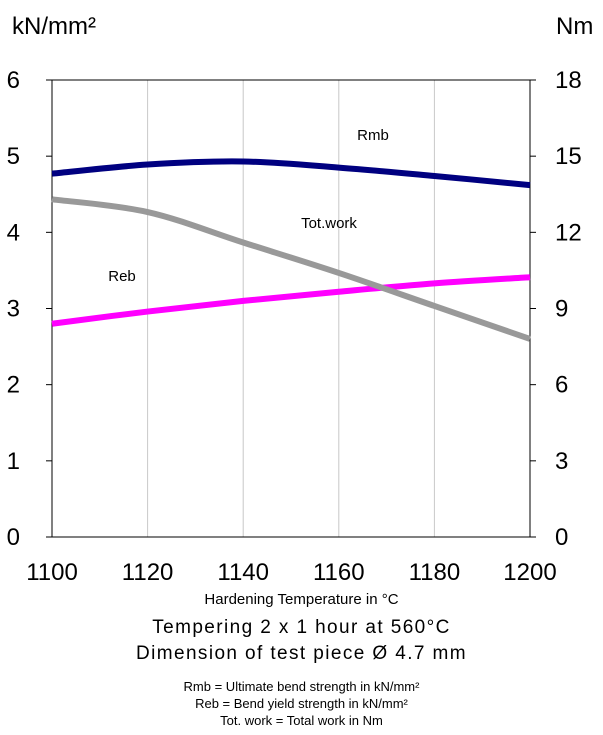 The image size is (603, 735). I want to click on x-tick-label: 1140, so click(243, 572).